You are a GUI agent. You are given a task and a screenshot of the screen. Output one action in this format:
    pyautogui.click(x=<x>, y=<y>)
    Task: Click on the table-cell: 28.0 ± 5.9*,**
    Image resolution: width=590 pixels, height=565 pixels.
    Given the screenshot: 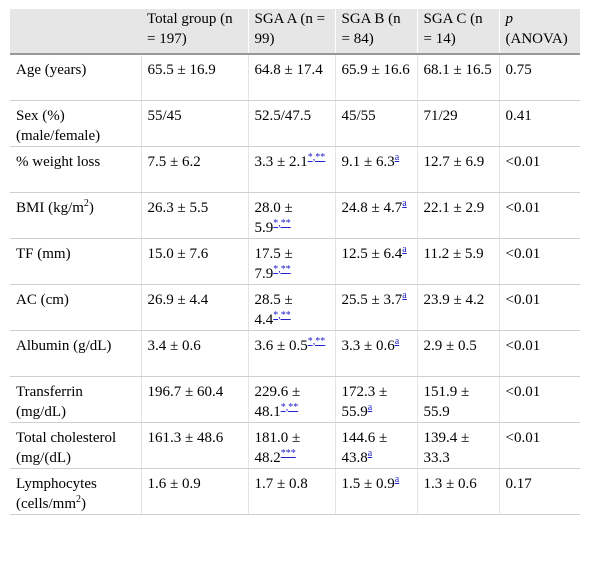 What is the action you would take?
    pyautogui.click(x=291, y=215)
    